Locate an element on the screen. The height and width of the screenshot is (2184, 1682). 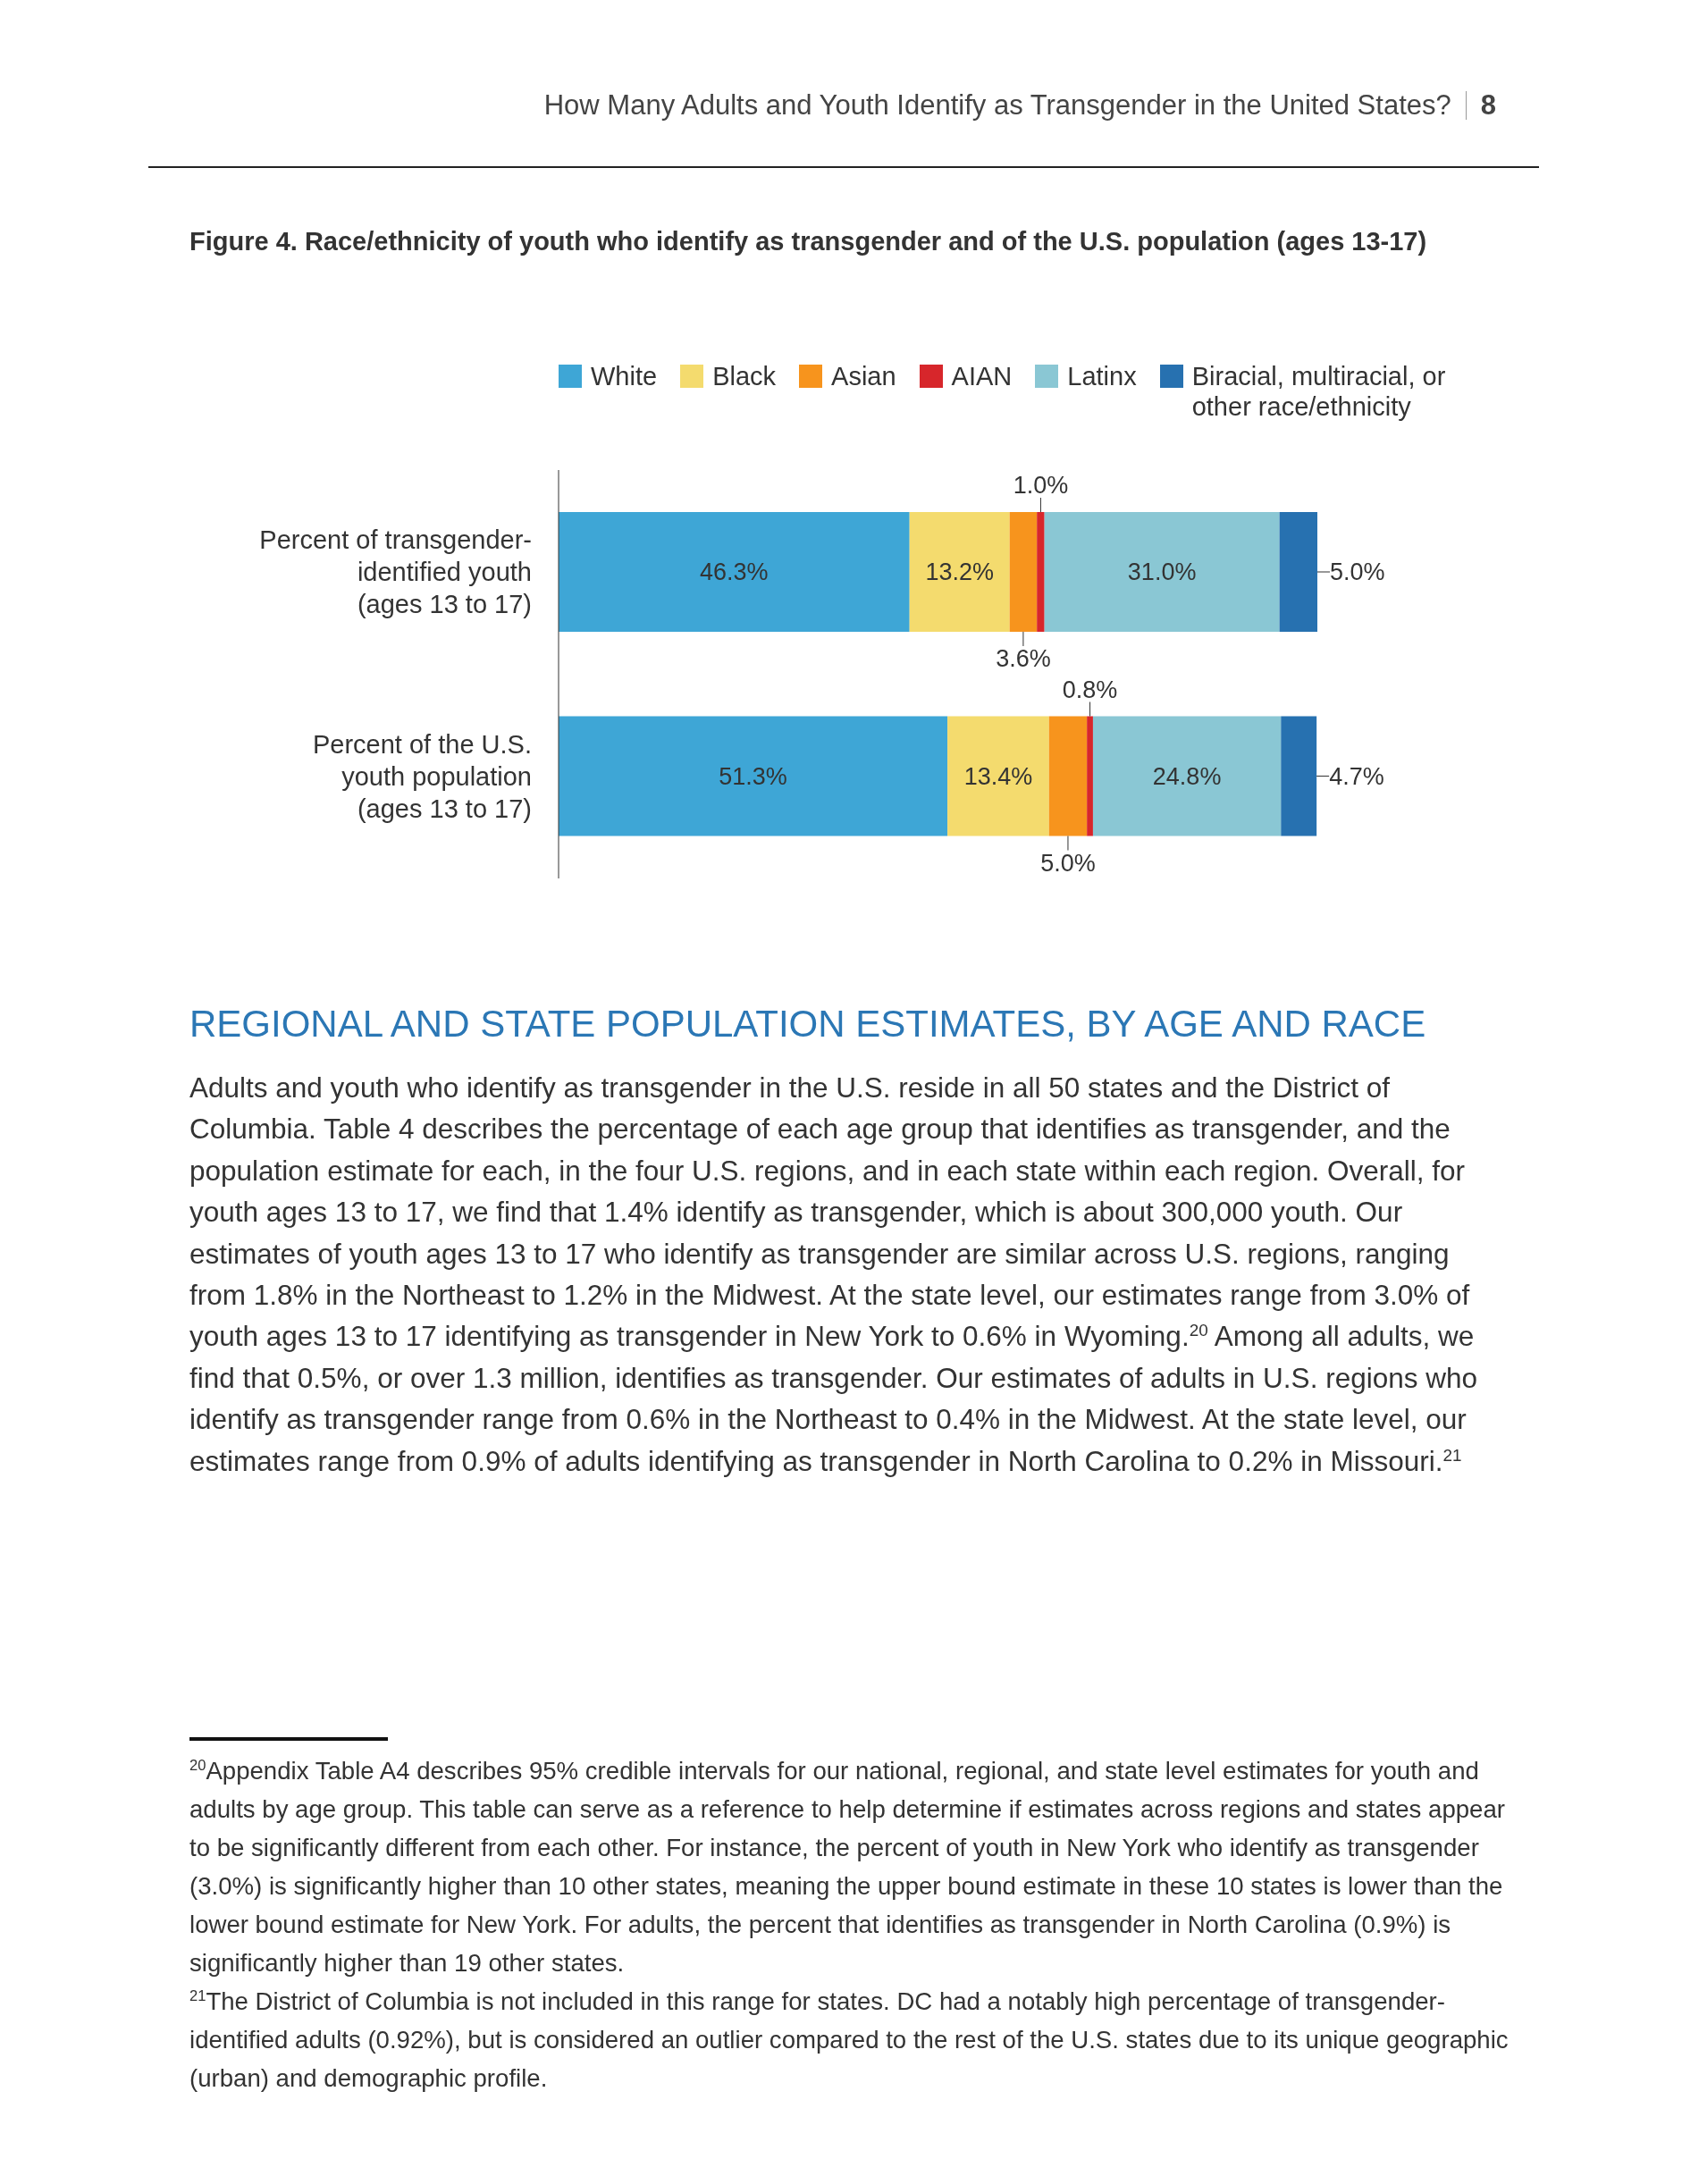
text: $^{20}$Appendix Table A4 describes 95% credible intervals for our national, regional, and state level estimates for youth and adults by age group. This table can serve as a reference to help determine if estimates across regions and states appear to be significantly different from each other. For instance, the percent of youth in New York who identify as transgender (3.0%) is significantly higher than 10 other states, meaning the upper bound estimate in these 10 states is lower than the lower bound estimate for New York. For adults, the percent that identifies as transgender in North Carolina (0.9%) is significantly higher than 19 other states. is located at coordinates (848, 1867).